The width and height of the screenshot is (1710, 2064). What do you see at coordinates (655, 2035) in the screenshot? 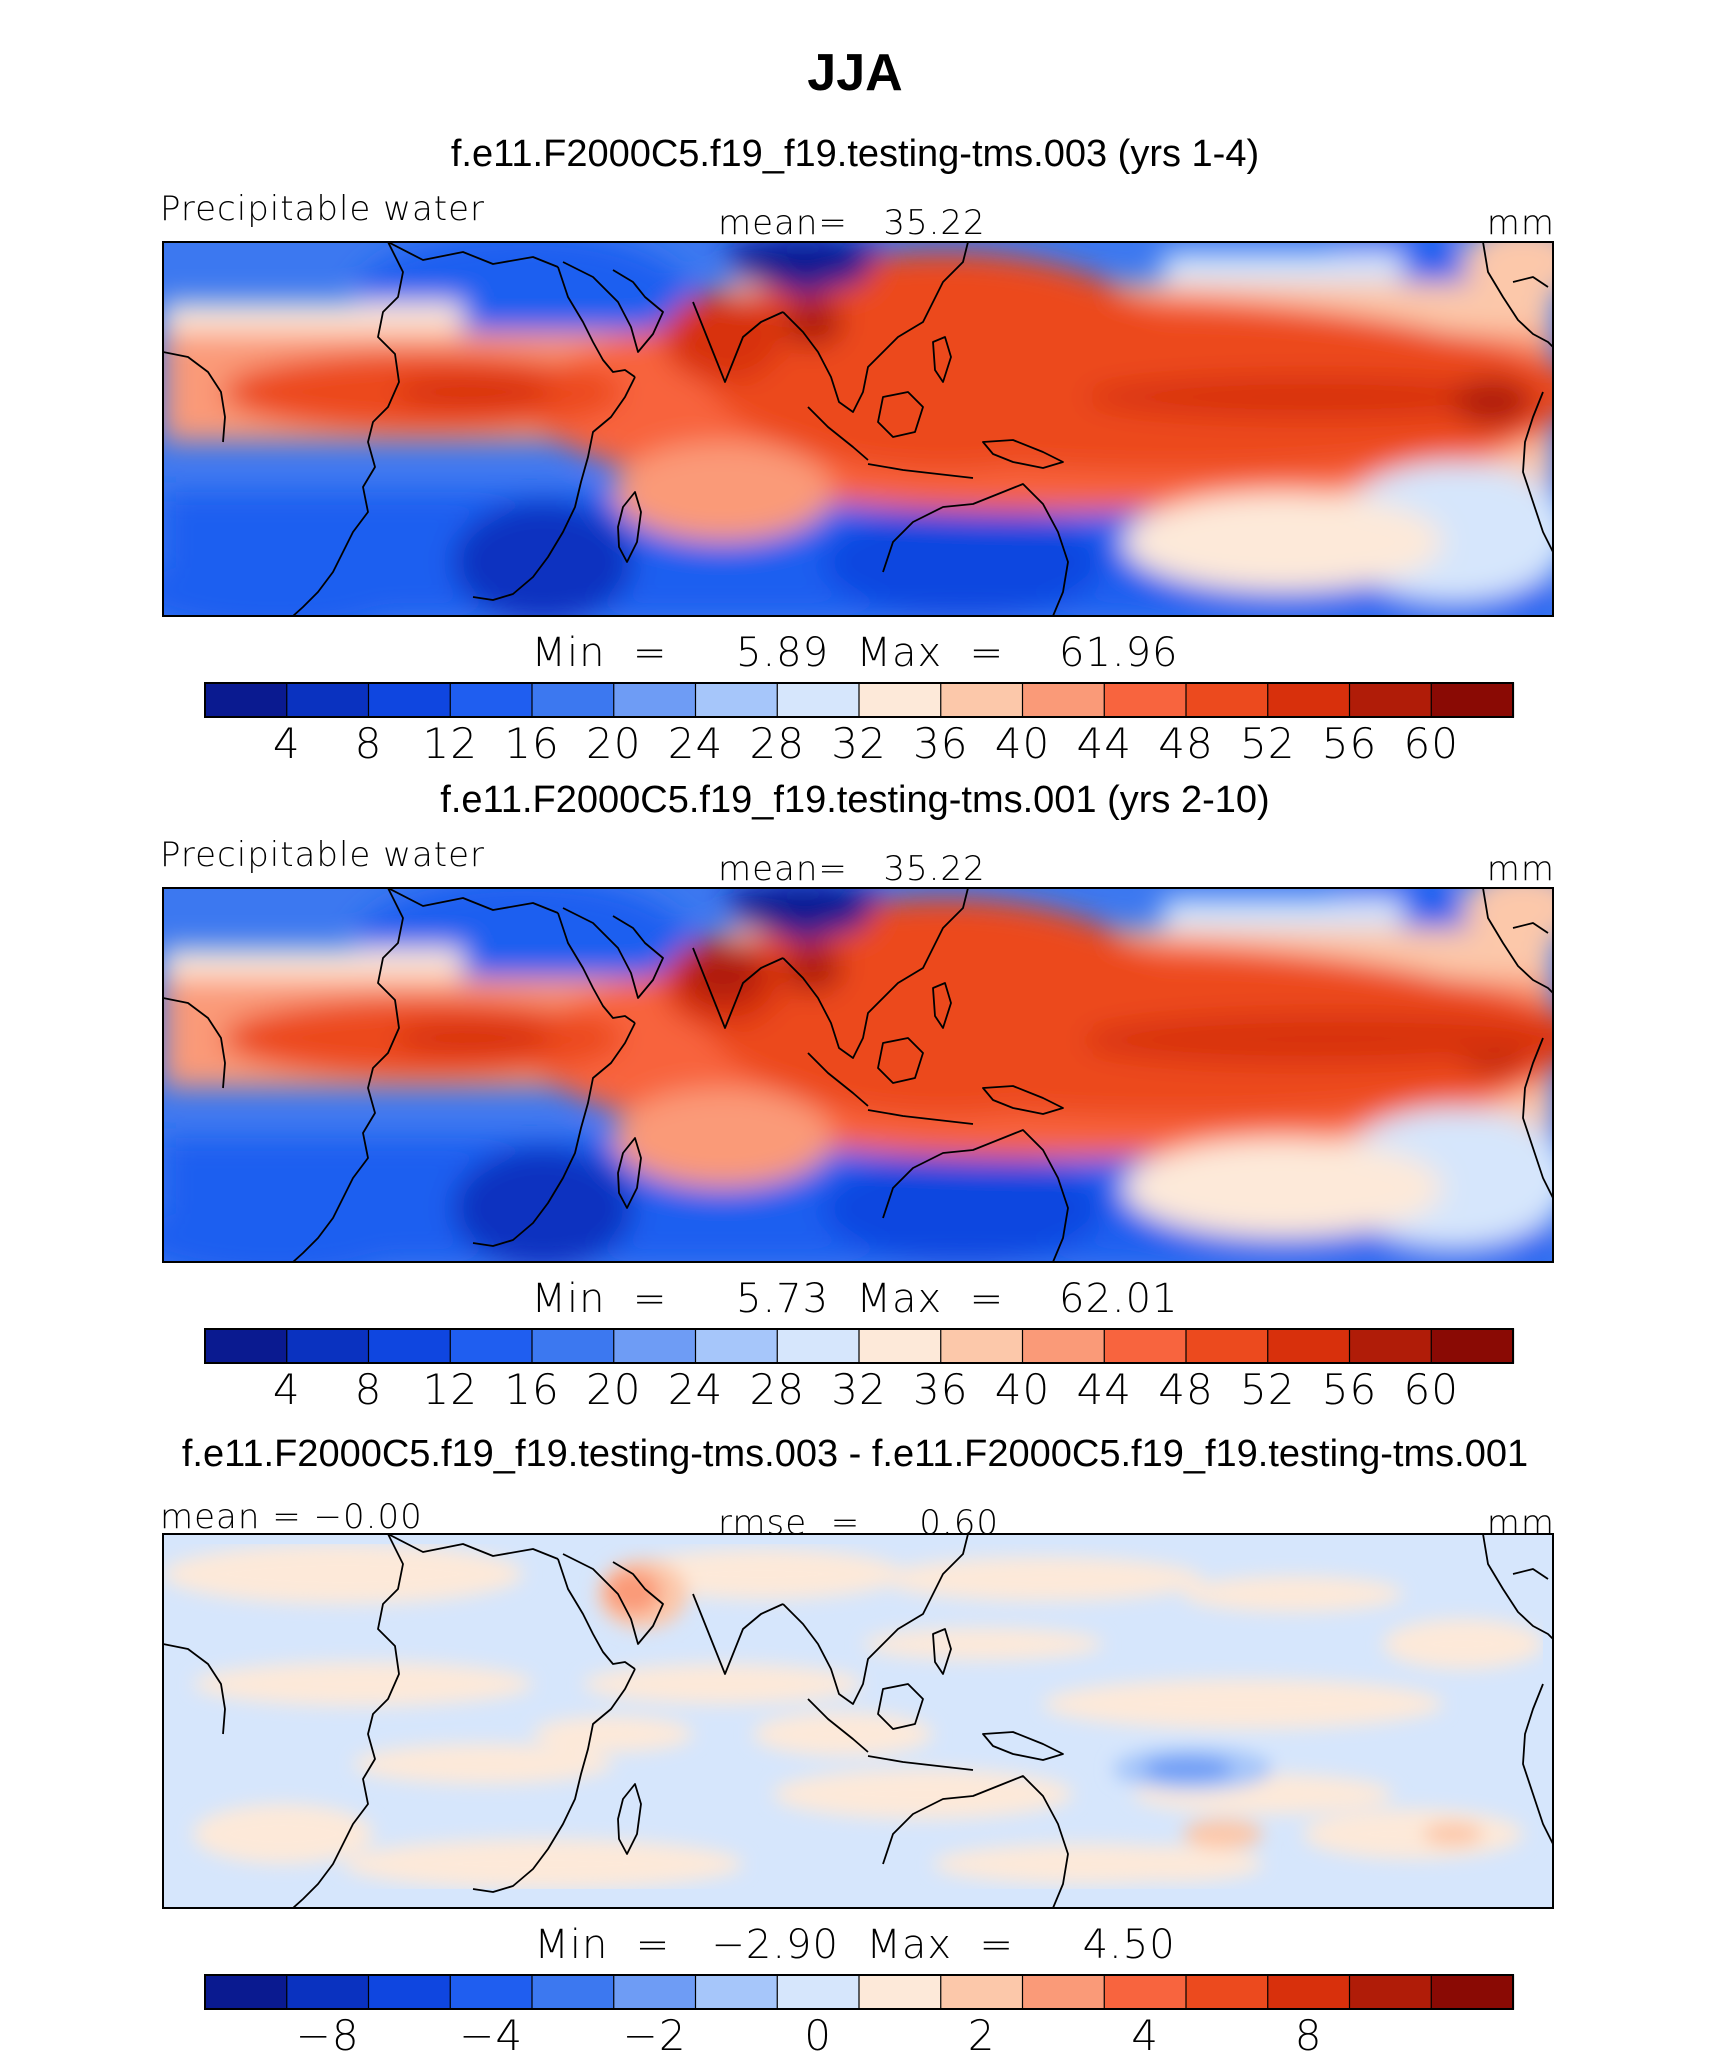
I see `colorbar-tick-label: −2` at bounding box center [655, 2035].